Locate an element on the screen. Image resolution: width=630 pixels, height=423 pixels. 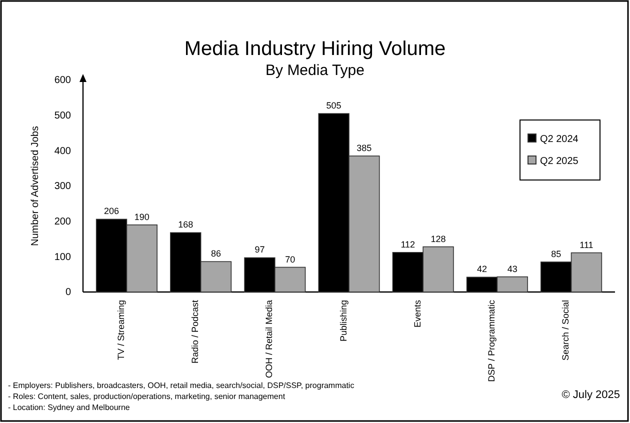
data-label: 43 is located at coordinates (512, 269).